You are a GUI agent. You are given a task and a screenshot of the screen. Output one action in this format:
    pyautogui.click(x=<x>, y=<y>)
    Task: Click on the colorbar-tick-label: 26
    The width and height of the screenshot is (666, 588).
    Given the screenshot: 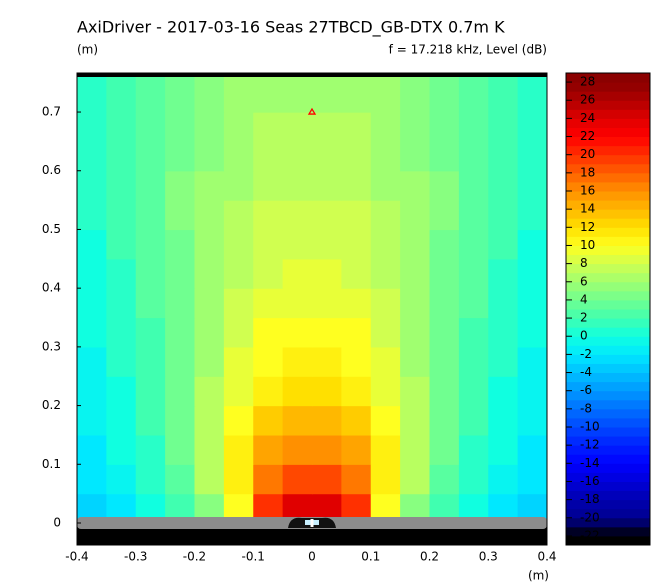 What is the action you would take?
    pyautogui.click(x=587, y=100)
    